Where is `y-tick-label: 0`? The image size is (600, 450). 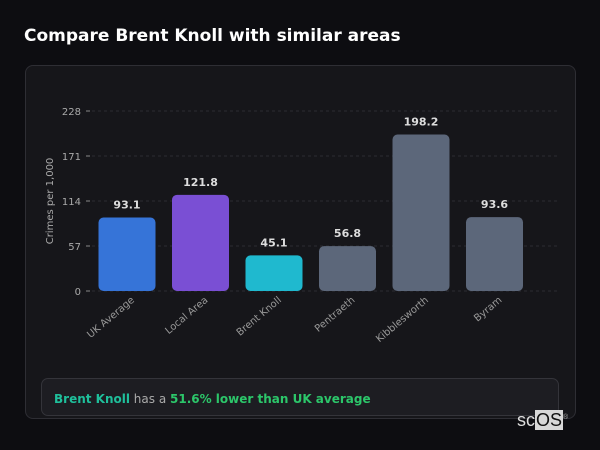
y-tick-label: 0 is located at coordinates (78, 292).